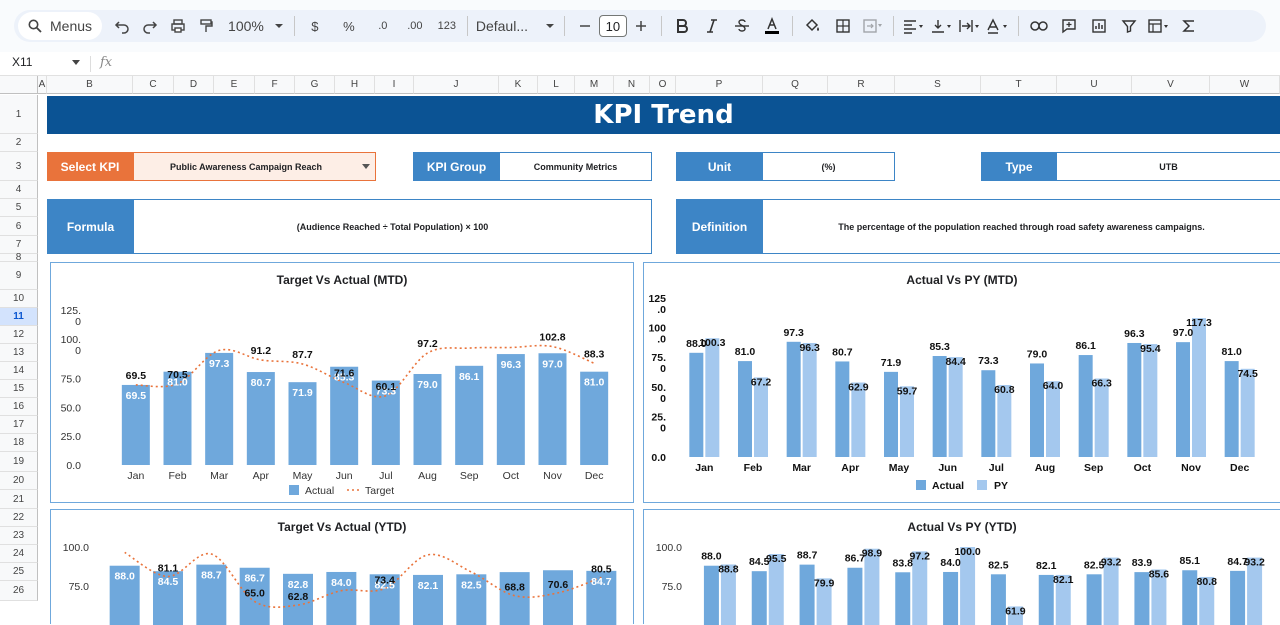 This screenshot has width=1280, height=625. I want to click on kpi-select-dropdown: Public Awareness Campaign Reach, so click(254, 166).